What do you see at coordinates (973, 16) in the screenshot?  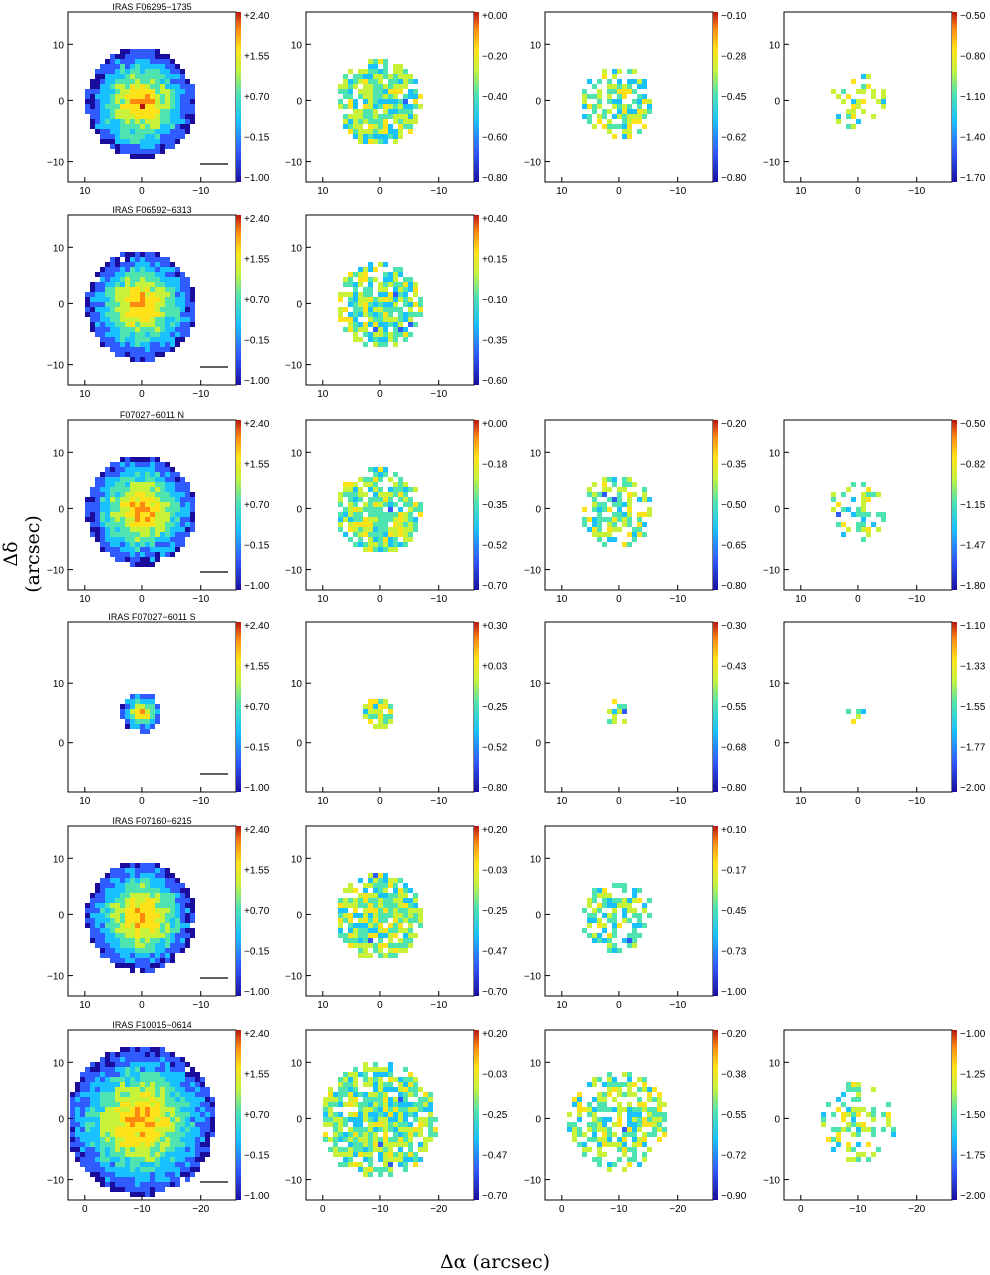 I see `colorbar-tick-label: −0.50` at bounding box center [973, 16].